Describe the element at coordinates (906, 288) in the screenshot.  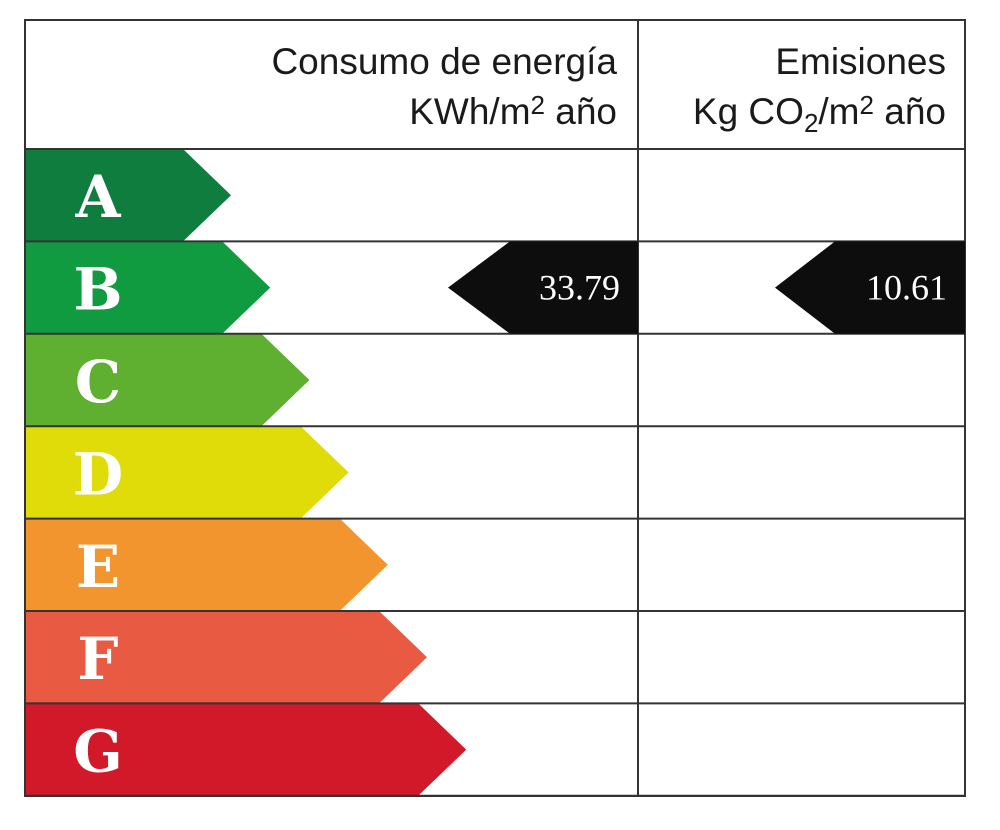
I see `emissions-value: 10.61` at that location.